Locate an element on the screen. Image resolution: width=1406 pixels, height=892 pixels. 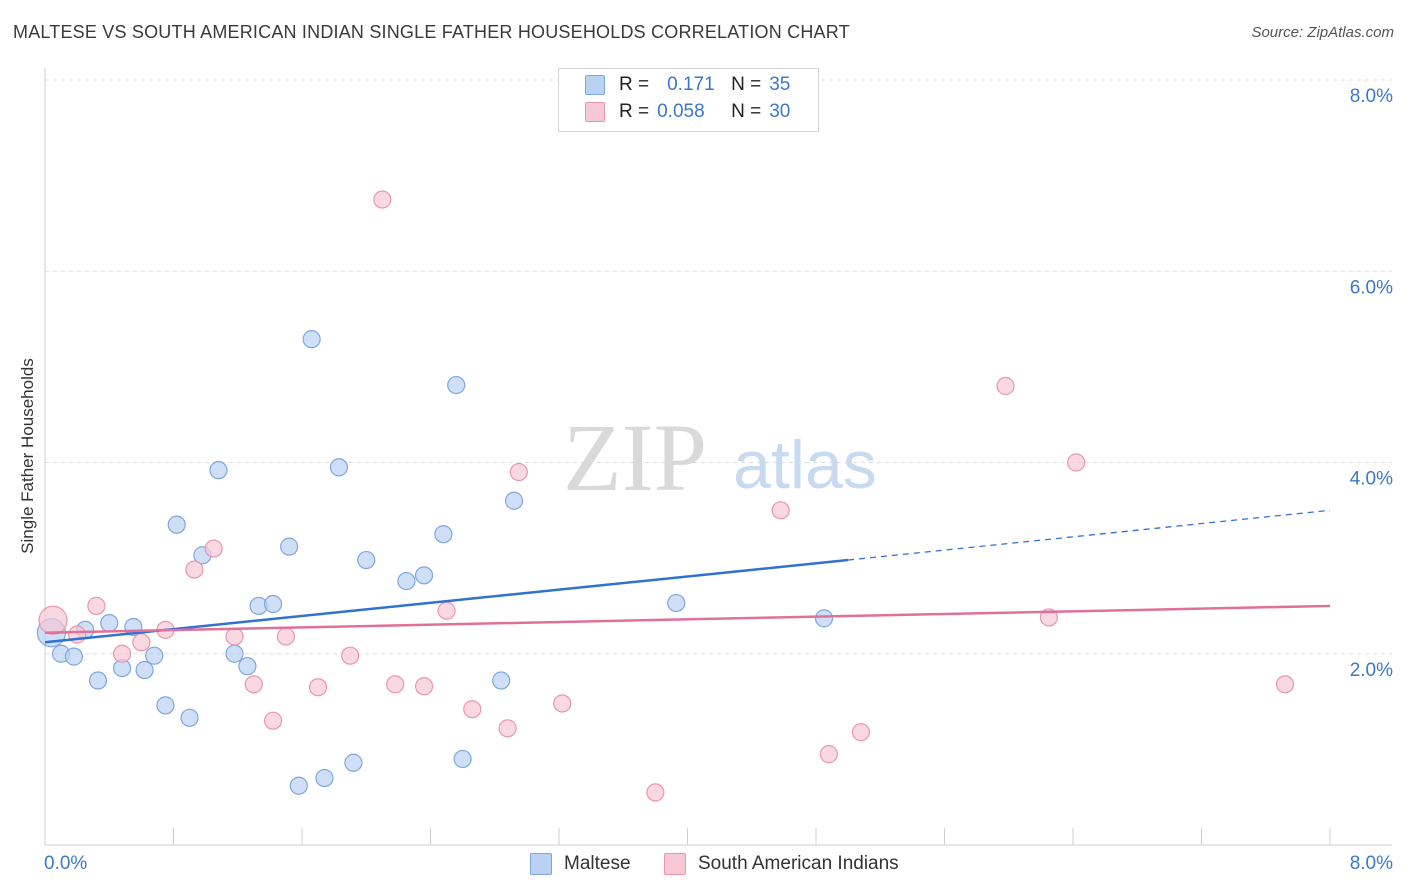
south-american-indians-swatch is located at coordinates (595, 112).